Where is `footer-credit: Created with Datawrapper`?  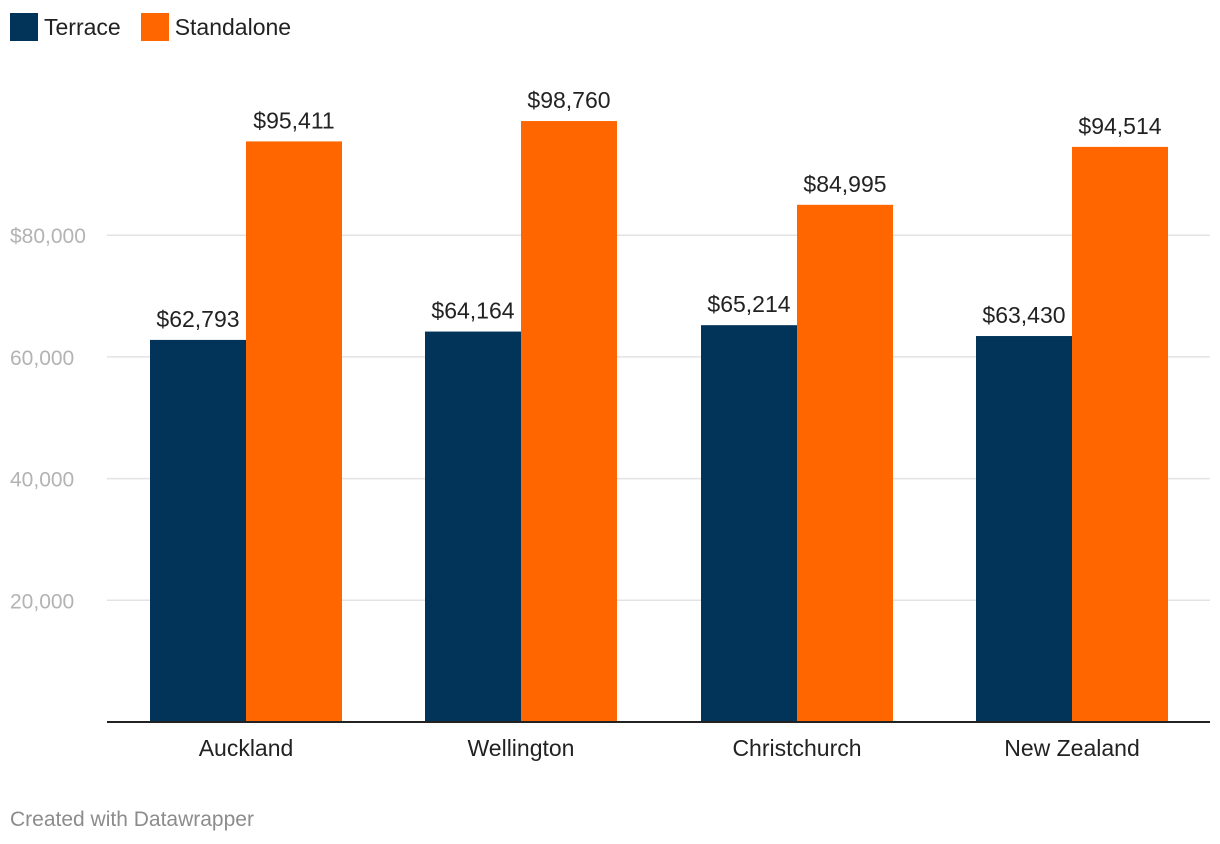
footer-credit: Created with Datawrapper is located at coordinates (132, 819).